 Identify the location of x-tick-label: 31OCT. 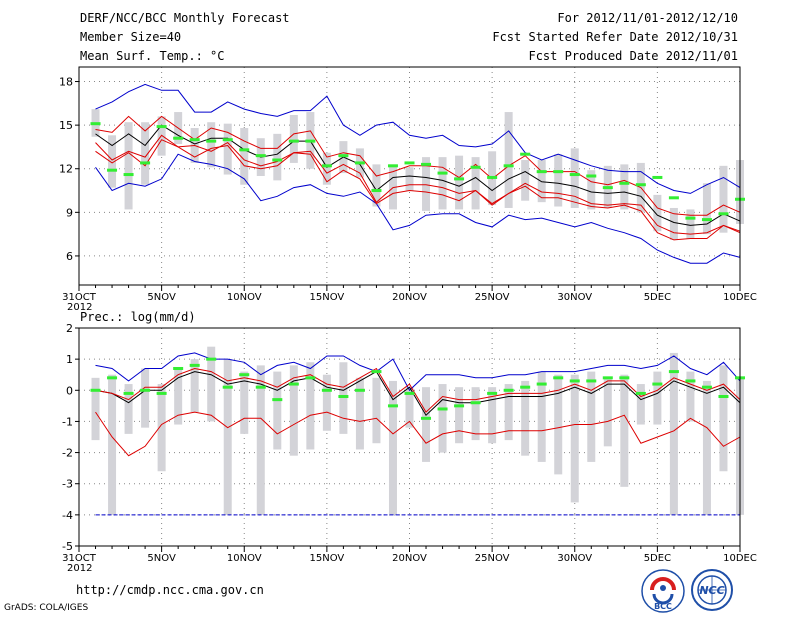
(79, 558).